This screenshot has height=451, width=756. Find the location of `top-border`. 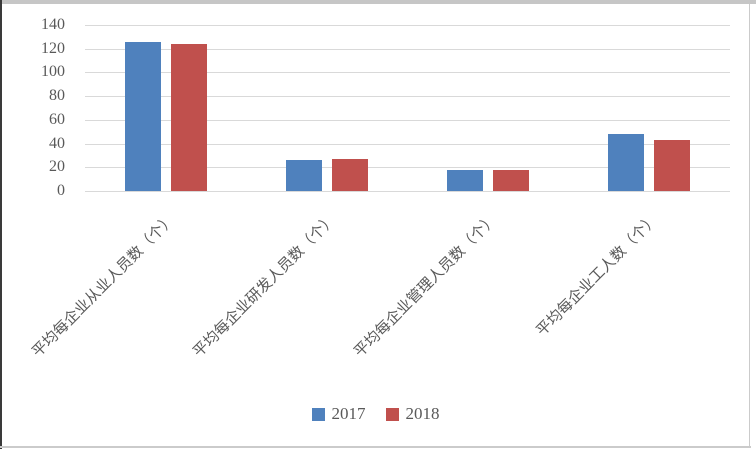

top-border is located at coordinates (378, 2).